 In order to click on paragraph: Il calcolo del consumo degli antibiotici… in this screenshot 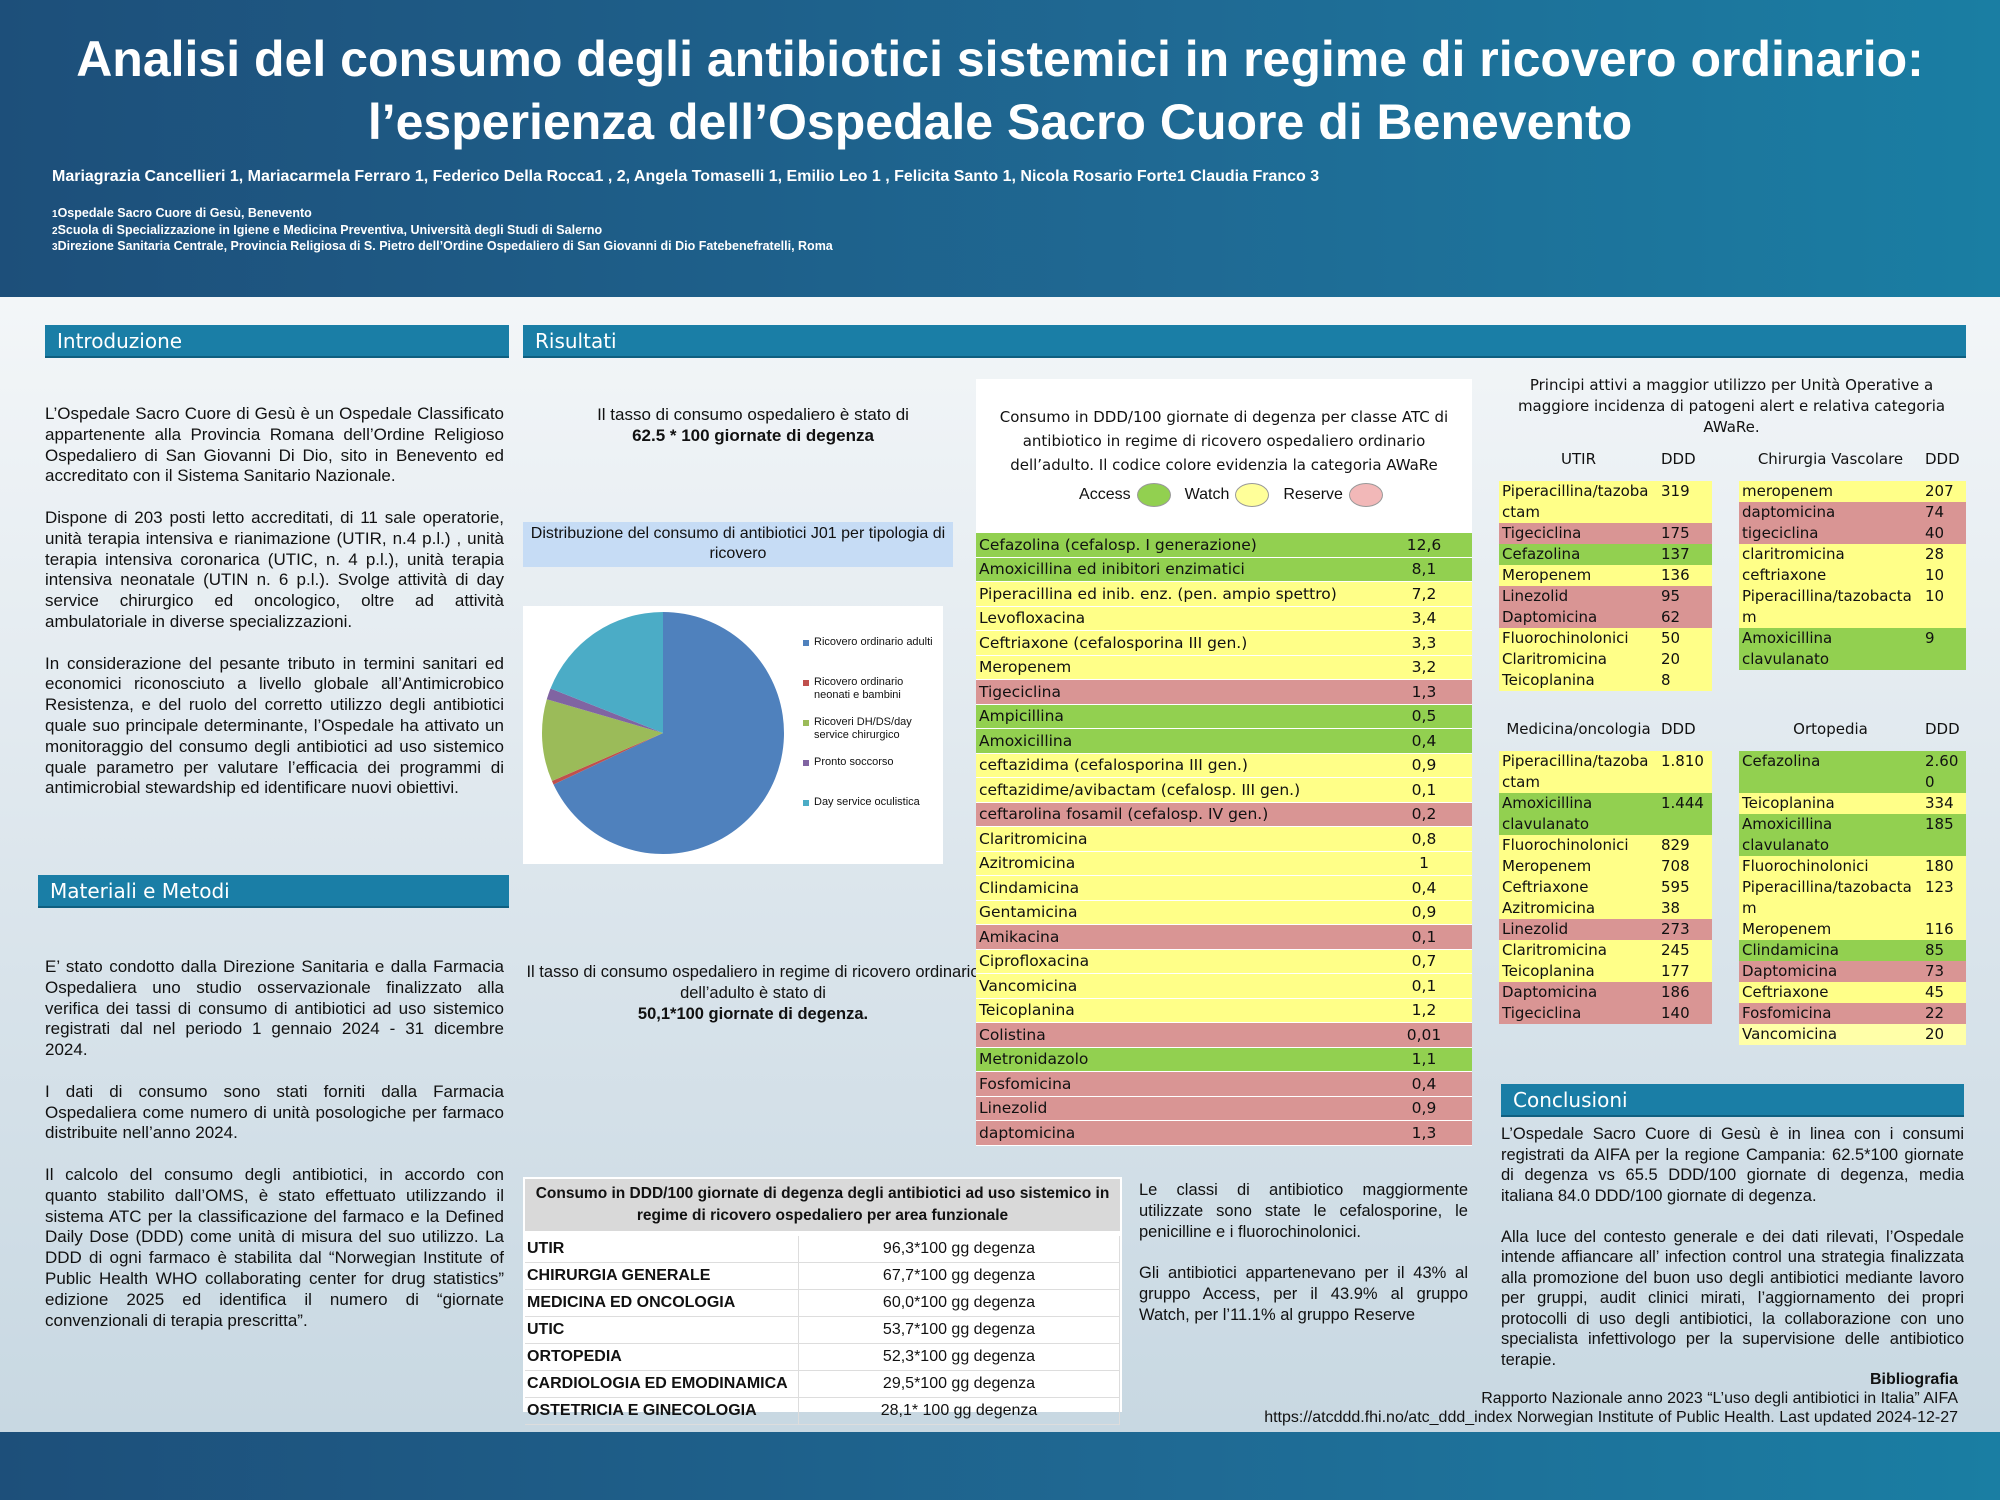, I will do `click(274, 1247)`.